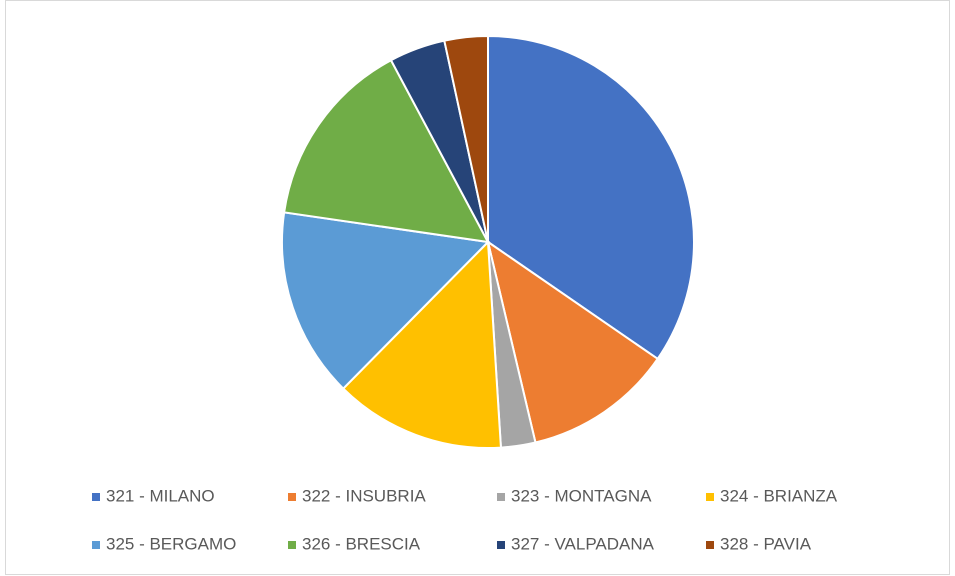 Image resolution: width=955 pixels, height=576 pixels. Describe the element at coordinates (361, 543) in the screenshot. I see `legend-label: 326 - BRESCIA` at that location.